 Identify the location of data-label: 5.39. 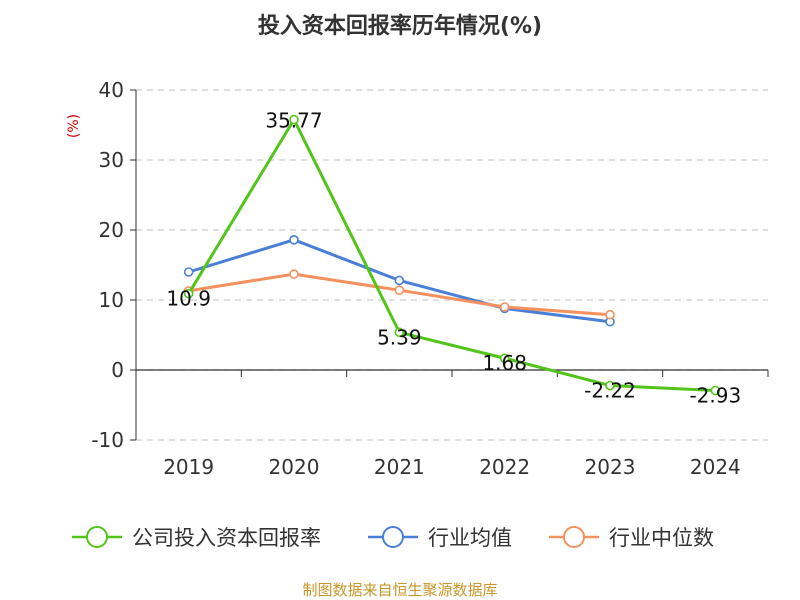
(399, 337).